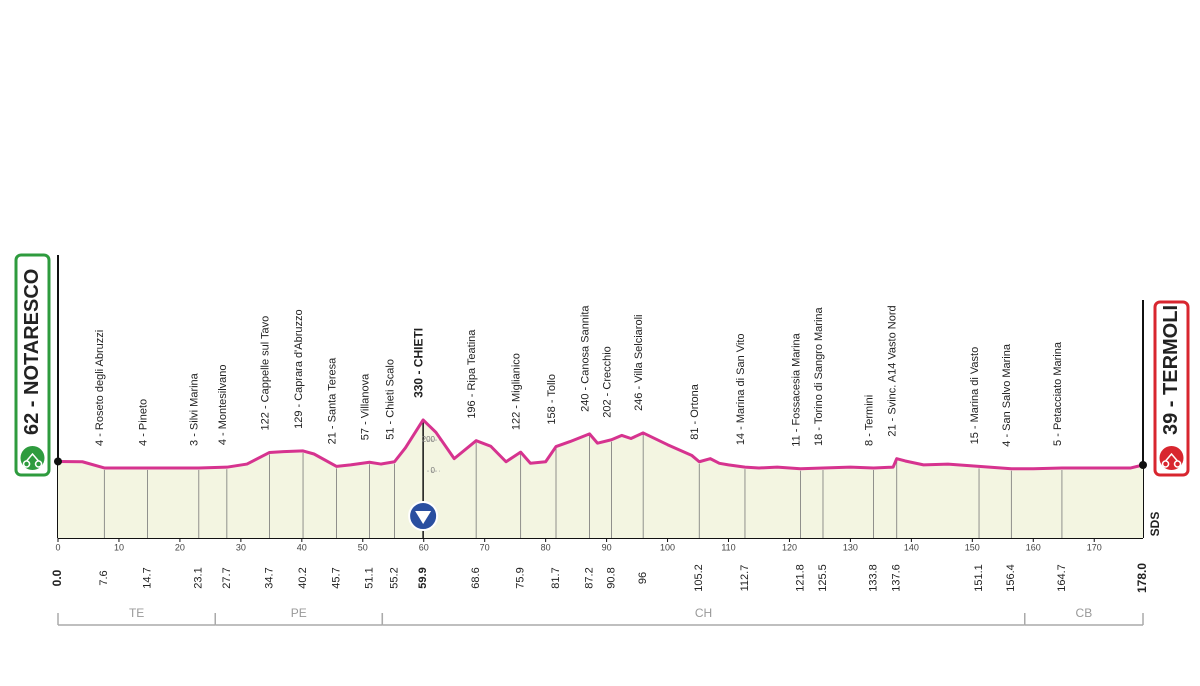  Describe the element at coordinates (789, 547) in the screenshot. I see `x-tick-label: 120` at that location.